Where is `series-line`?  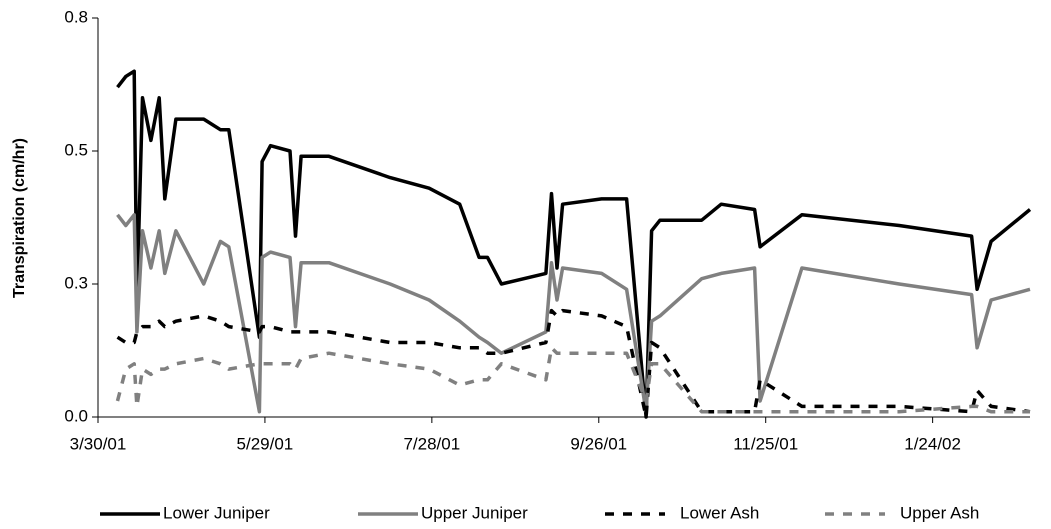 series-line is located at coordinates (572, 380).